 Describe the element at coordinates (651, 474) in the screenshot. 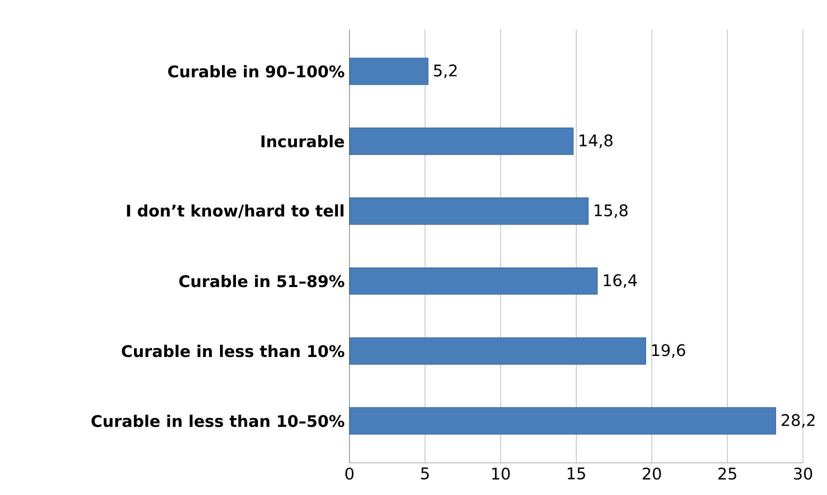

I see `x-tick-label: 20` at that location.